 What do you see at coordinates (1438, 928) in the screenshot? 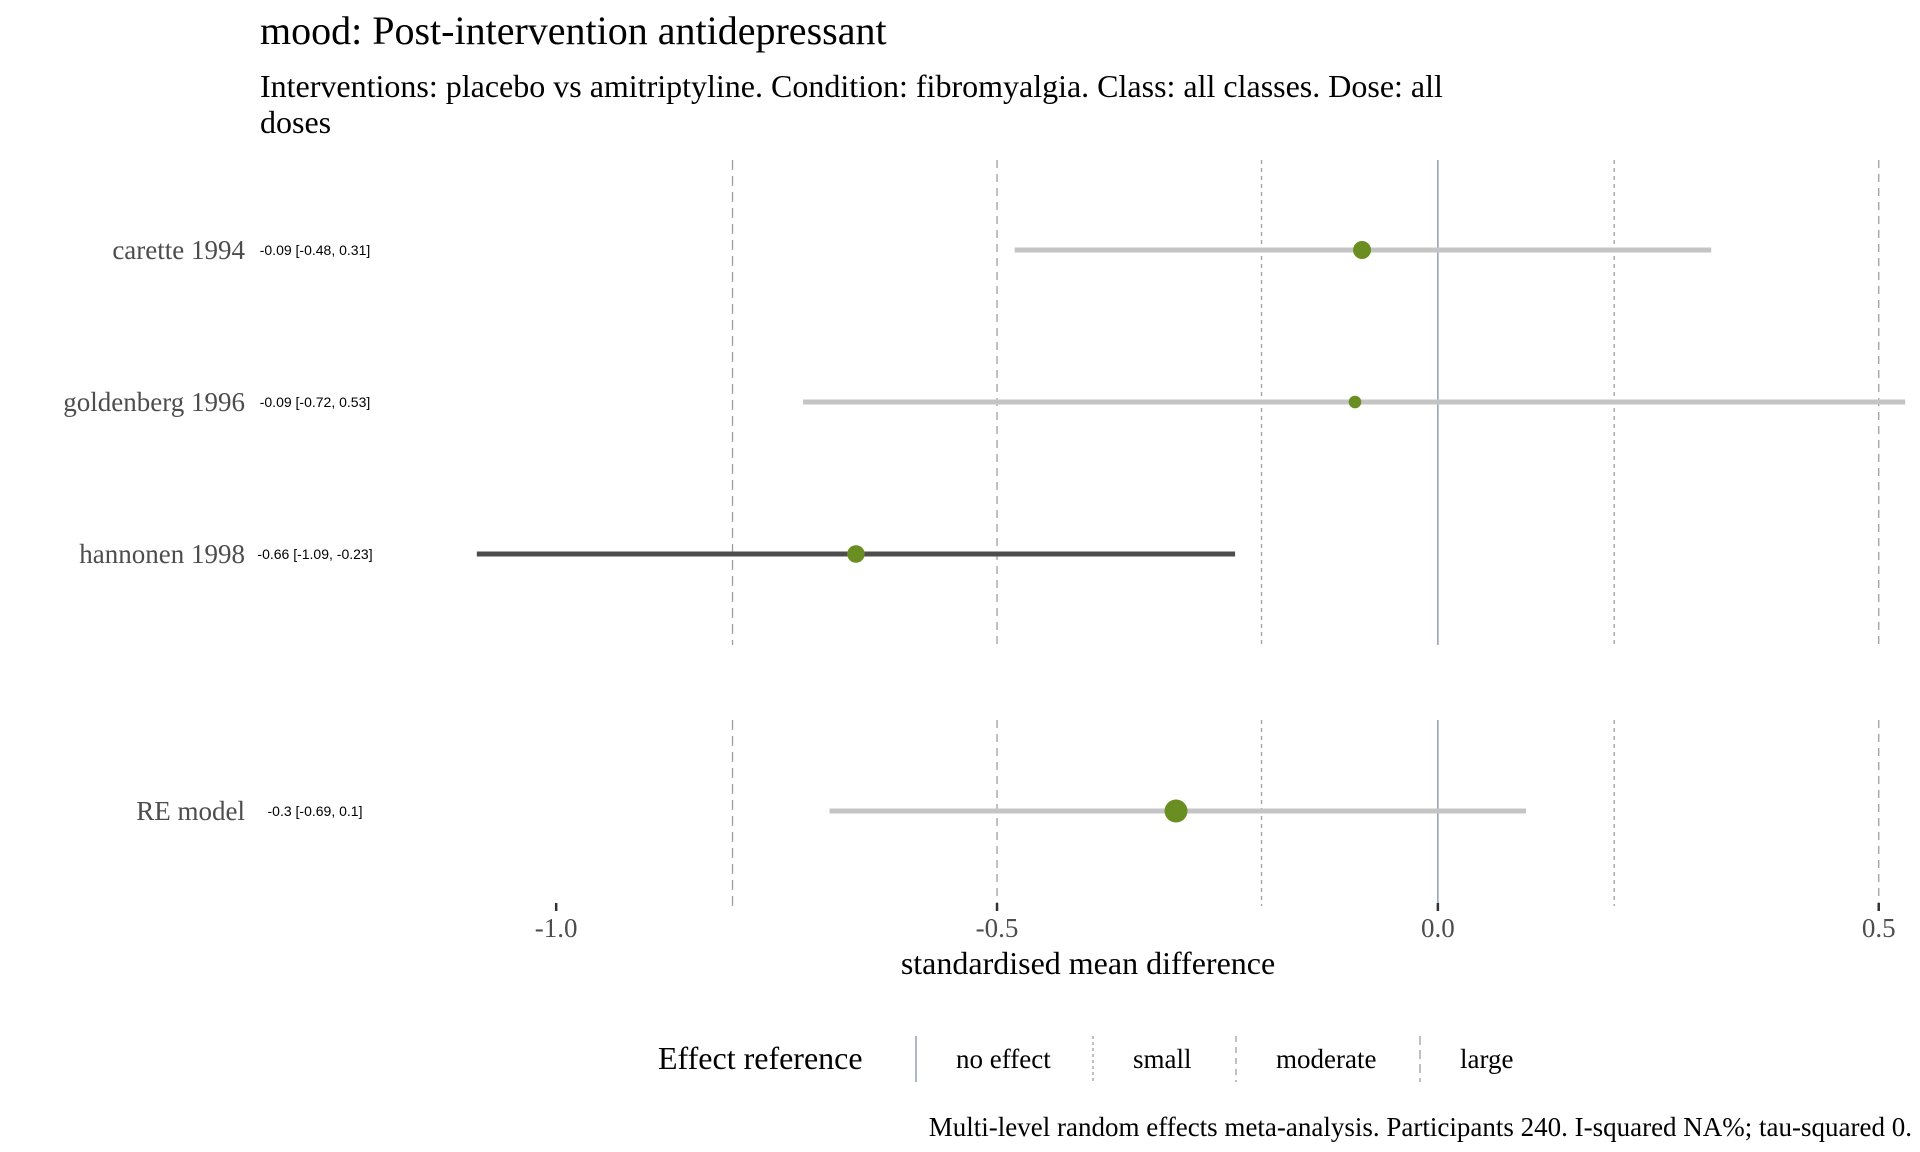
I see `x-tick-label: 0.0` at bounding box center [1438, 928].